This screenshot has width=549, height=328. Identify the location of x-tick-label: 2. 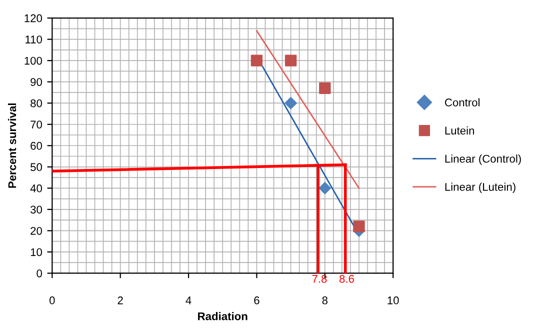
(120, 300).